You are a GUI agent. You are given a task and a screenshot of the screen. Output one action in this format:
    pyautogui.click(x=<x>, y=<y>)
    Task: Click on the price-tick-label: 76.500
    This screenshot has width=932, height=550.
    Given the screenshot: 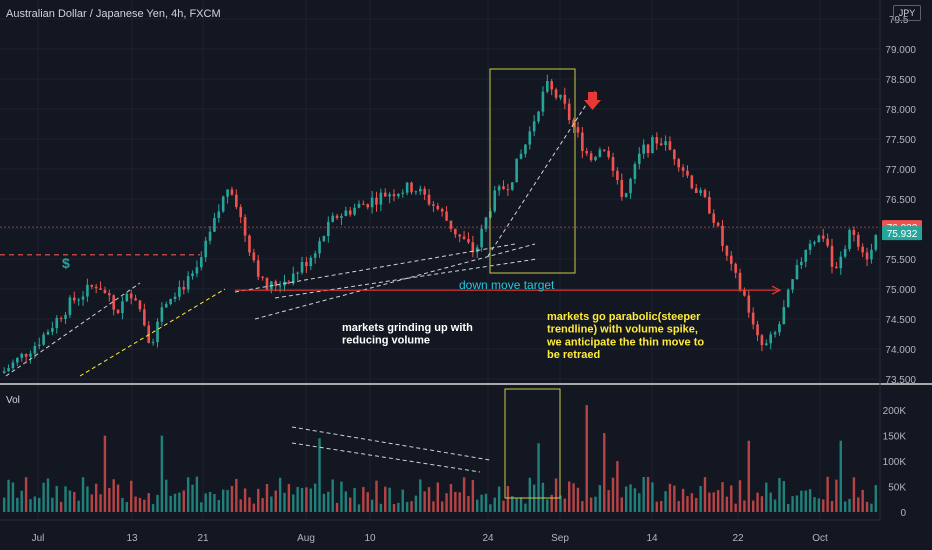 What is the action you would take?
    pyautogui.click(x=900, y=200)
    